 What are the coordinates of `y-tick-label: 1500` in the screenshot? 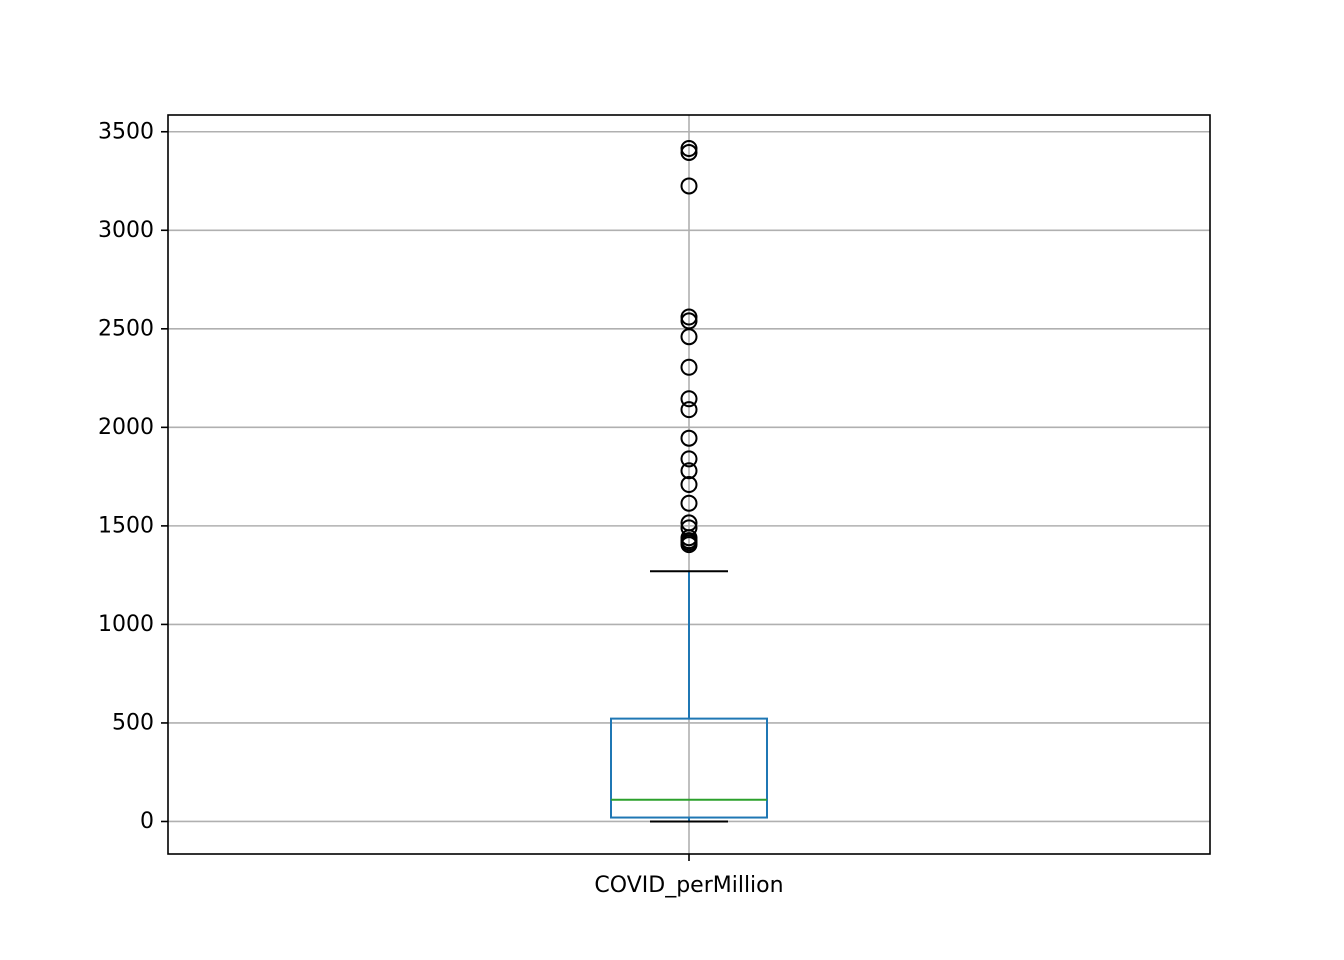 It's located at (126, 525).